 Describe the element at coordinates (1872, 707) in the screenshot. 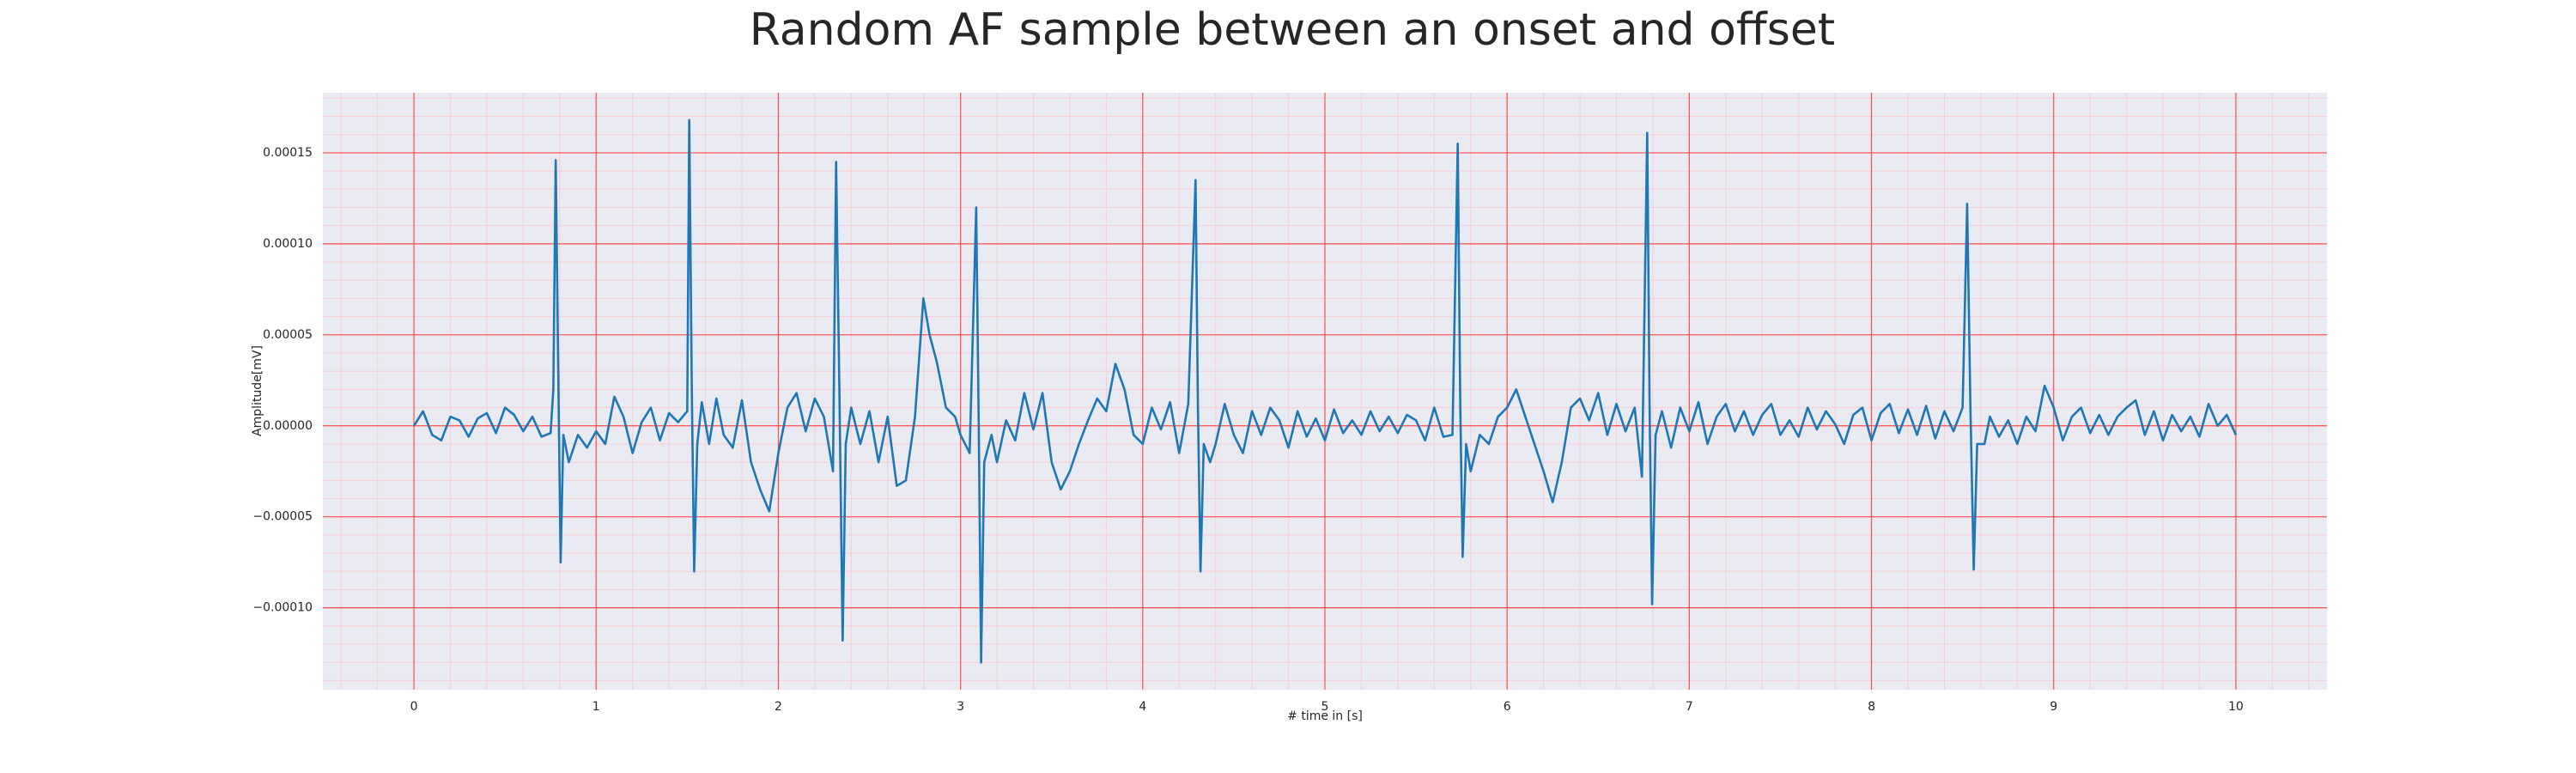

I see `x-tick-label: 8` at that location.